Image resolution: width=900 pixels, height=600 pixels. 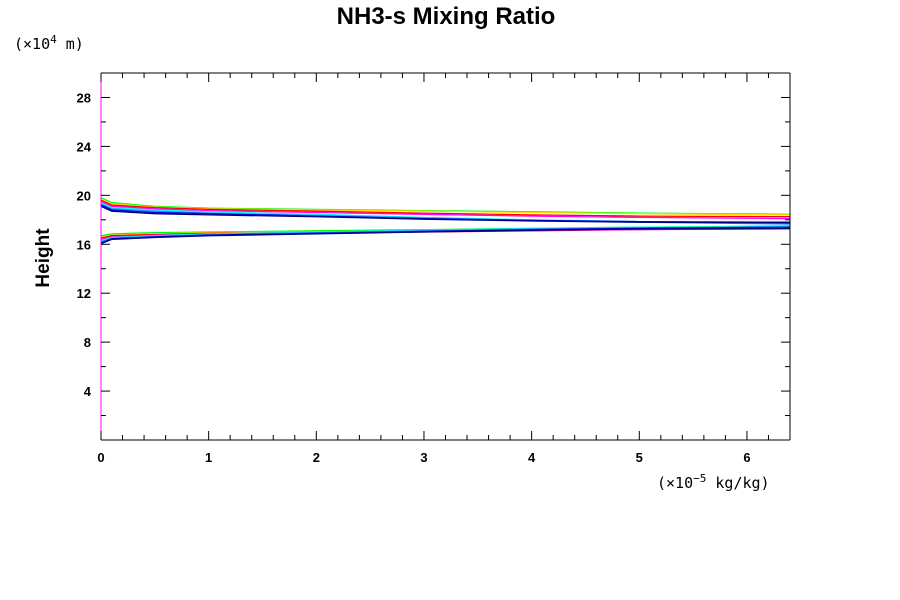 What do you see at coordinates (675, 483) in the screenshot?
I see `x-unit-prefix: (×10` at bounding box center [675, 483].